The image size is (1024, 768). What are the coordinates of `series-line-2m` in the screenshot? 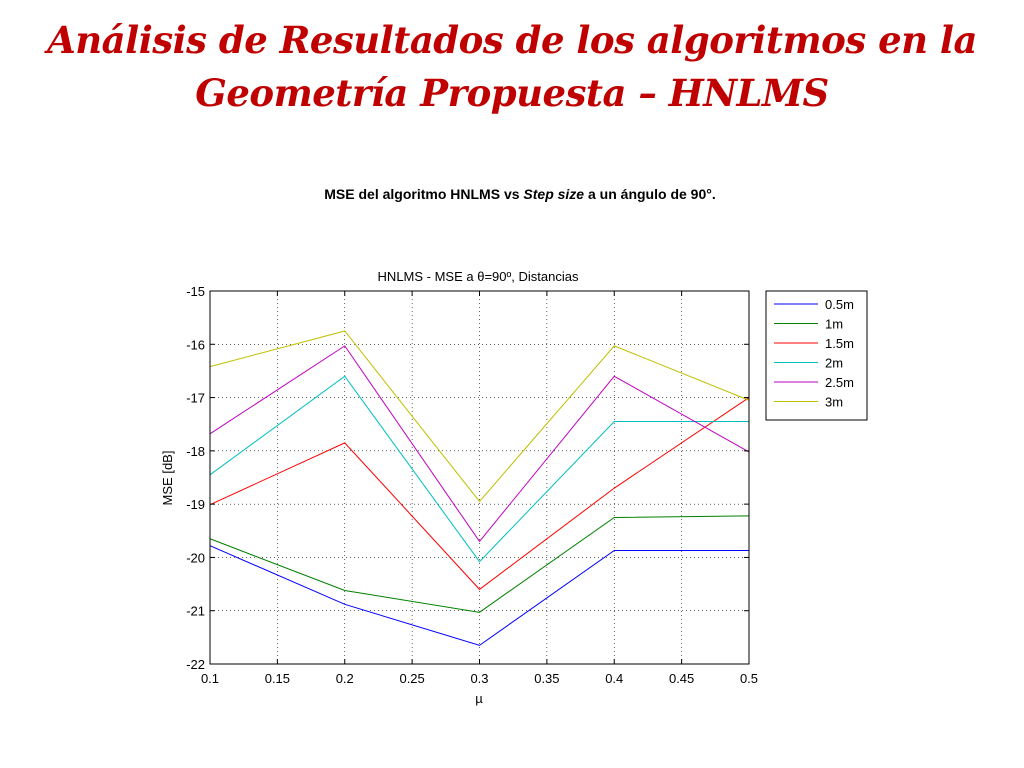 It's located at (479, 469).